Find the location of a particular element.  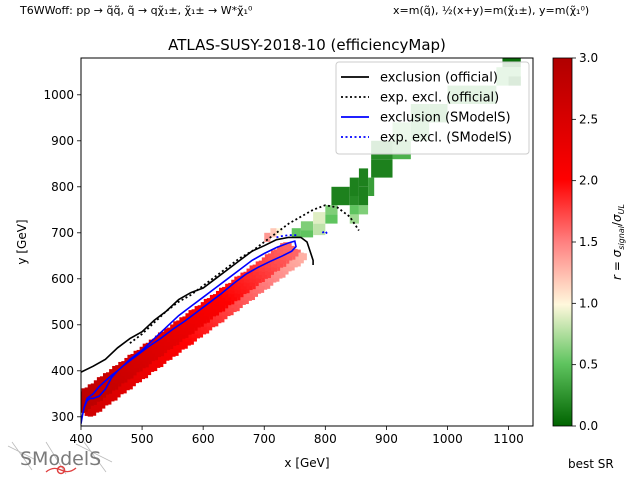

y-axis-label: y [GeV] is located at coordinates (22, 241).